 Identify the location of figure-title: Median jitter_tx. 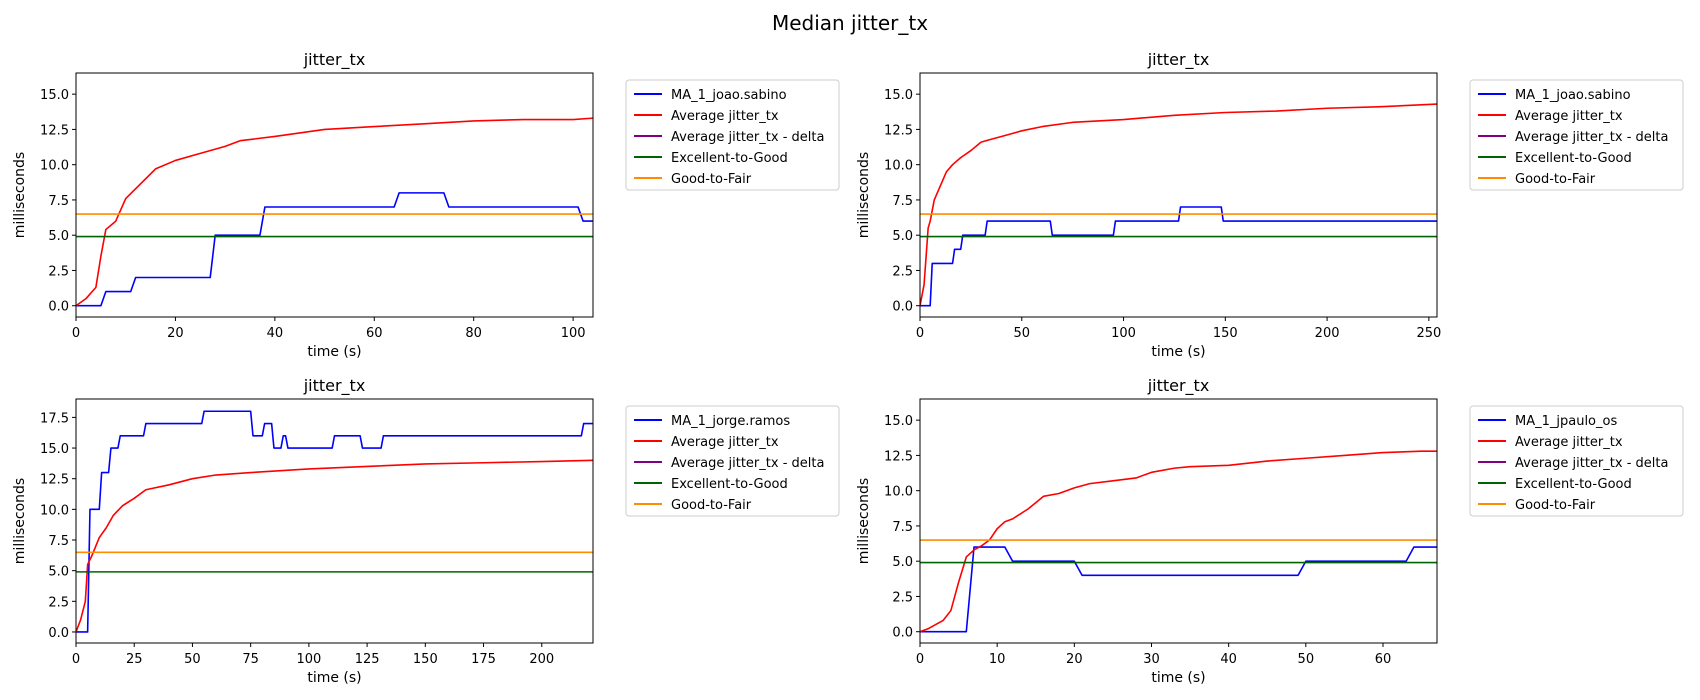
(850, 23).